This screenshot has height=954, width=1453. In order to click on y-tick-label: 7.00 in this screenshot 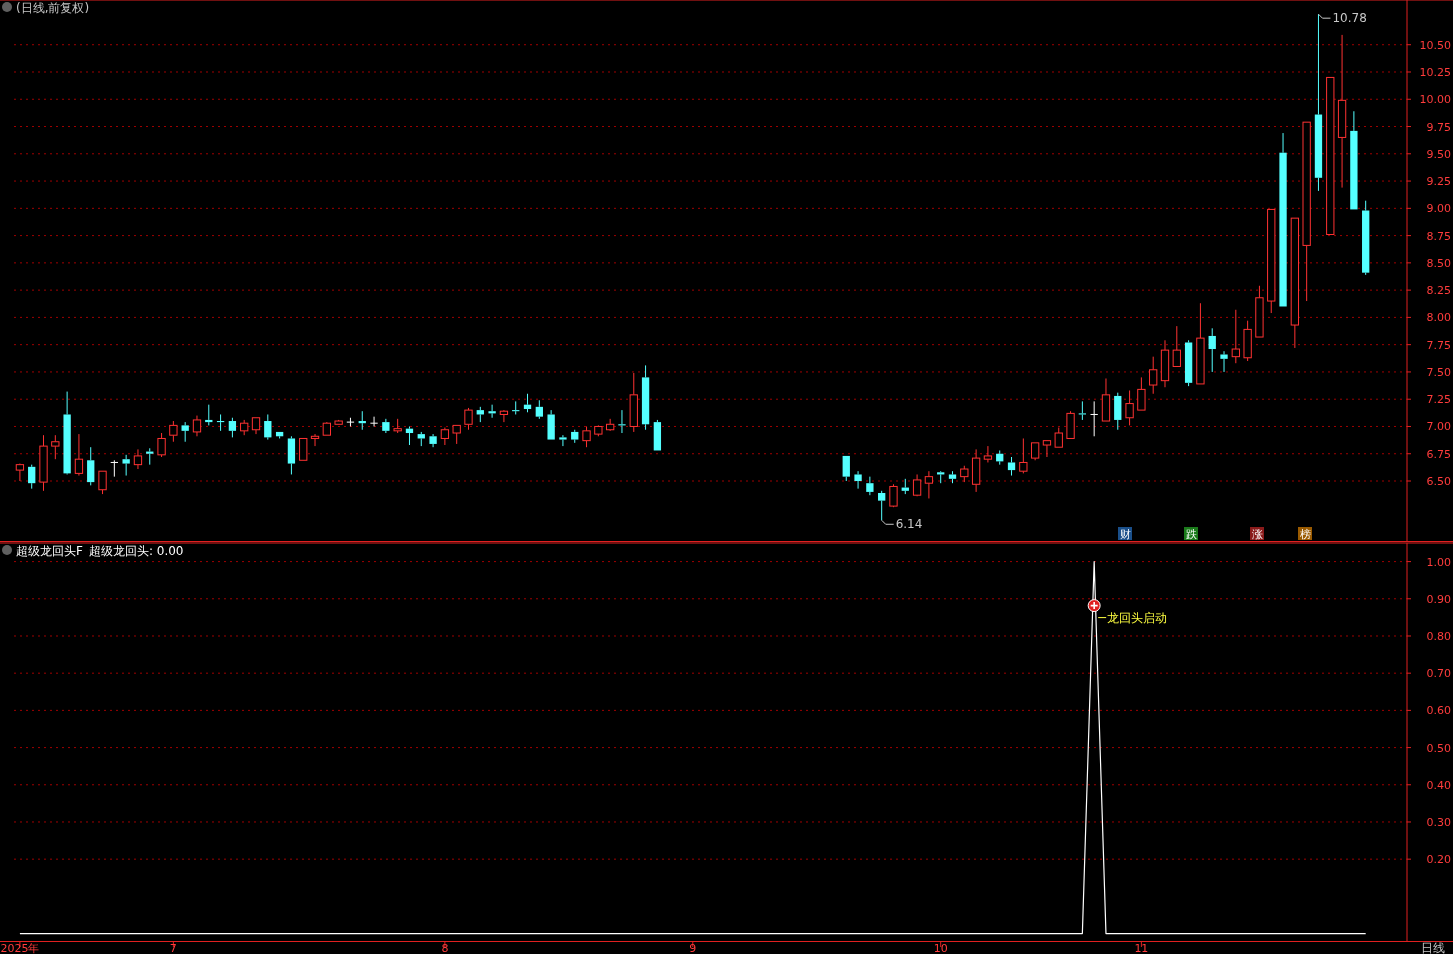, I will do `click(1438, 427)`.